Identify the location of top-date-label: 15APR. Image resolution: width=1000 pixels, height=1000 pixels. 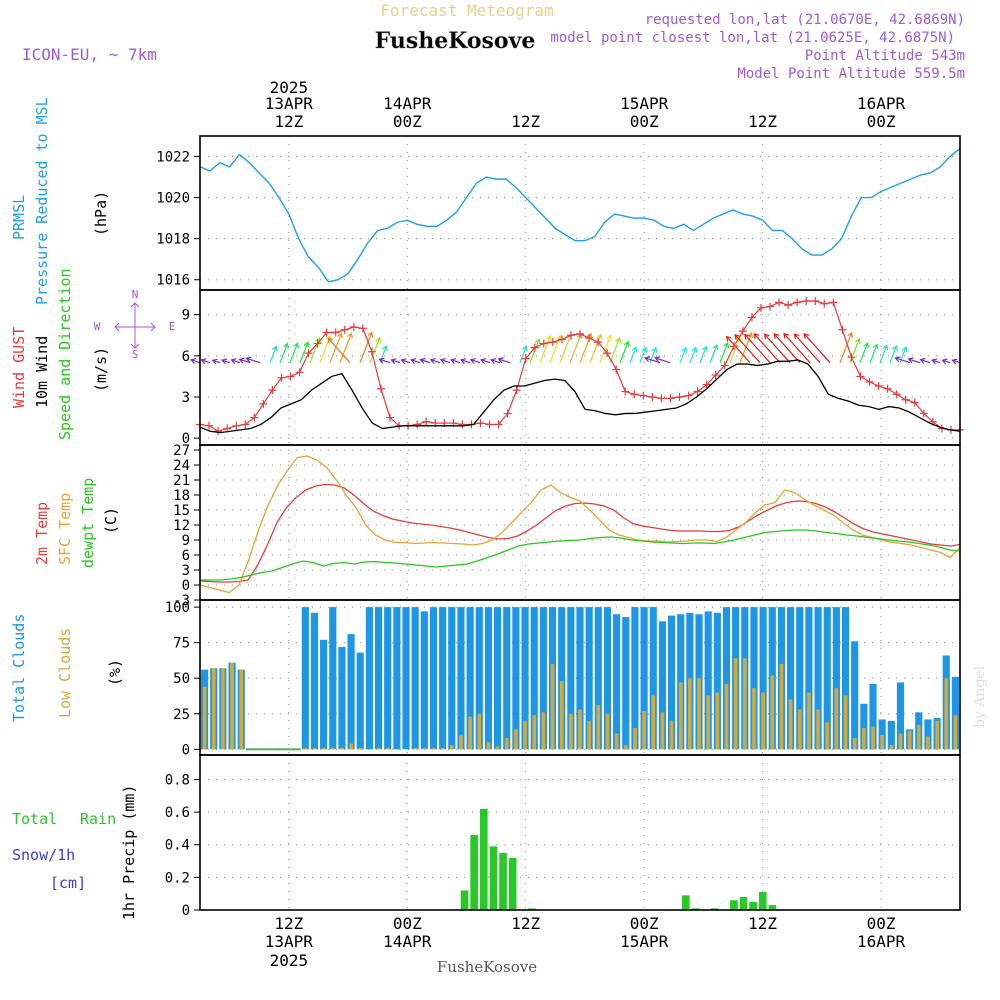
(644, 103).